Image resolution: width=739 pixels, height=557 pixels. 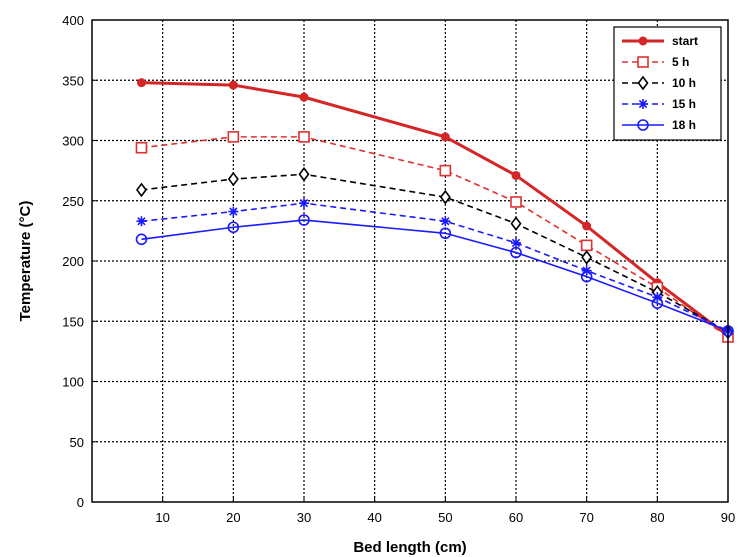 What do you see at coordinates (445, 517) in the screenshot?
I see `x-tick-label: 50` at bounding box center [445, 517].